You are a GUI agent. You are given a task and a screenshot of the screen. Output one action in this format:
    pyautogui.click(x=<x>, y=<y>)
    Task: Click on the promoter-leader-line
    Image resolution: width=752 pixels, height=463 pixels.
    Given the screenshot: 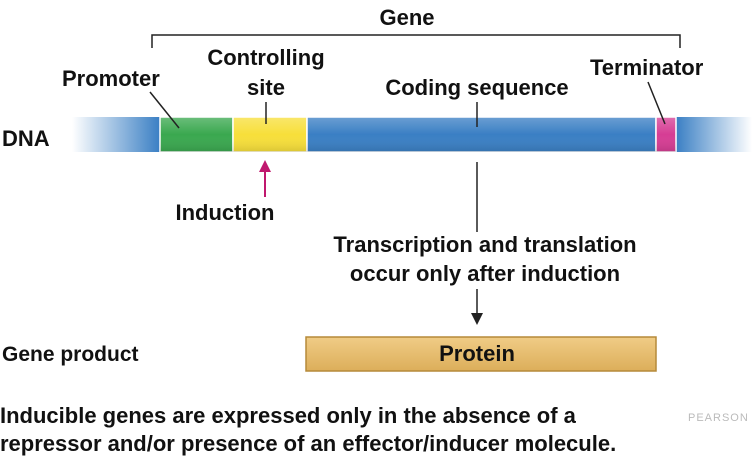 What is the action you would take?
    pyautogui.click(x=164, y=110)
    